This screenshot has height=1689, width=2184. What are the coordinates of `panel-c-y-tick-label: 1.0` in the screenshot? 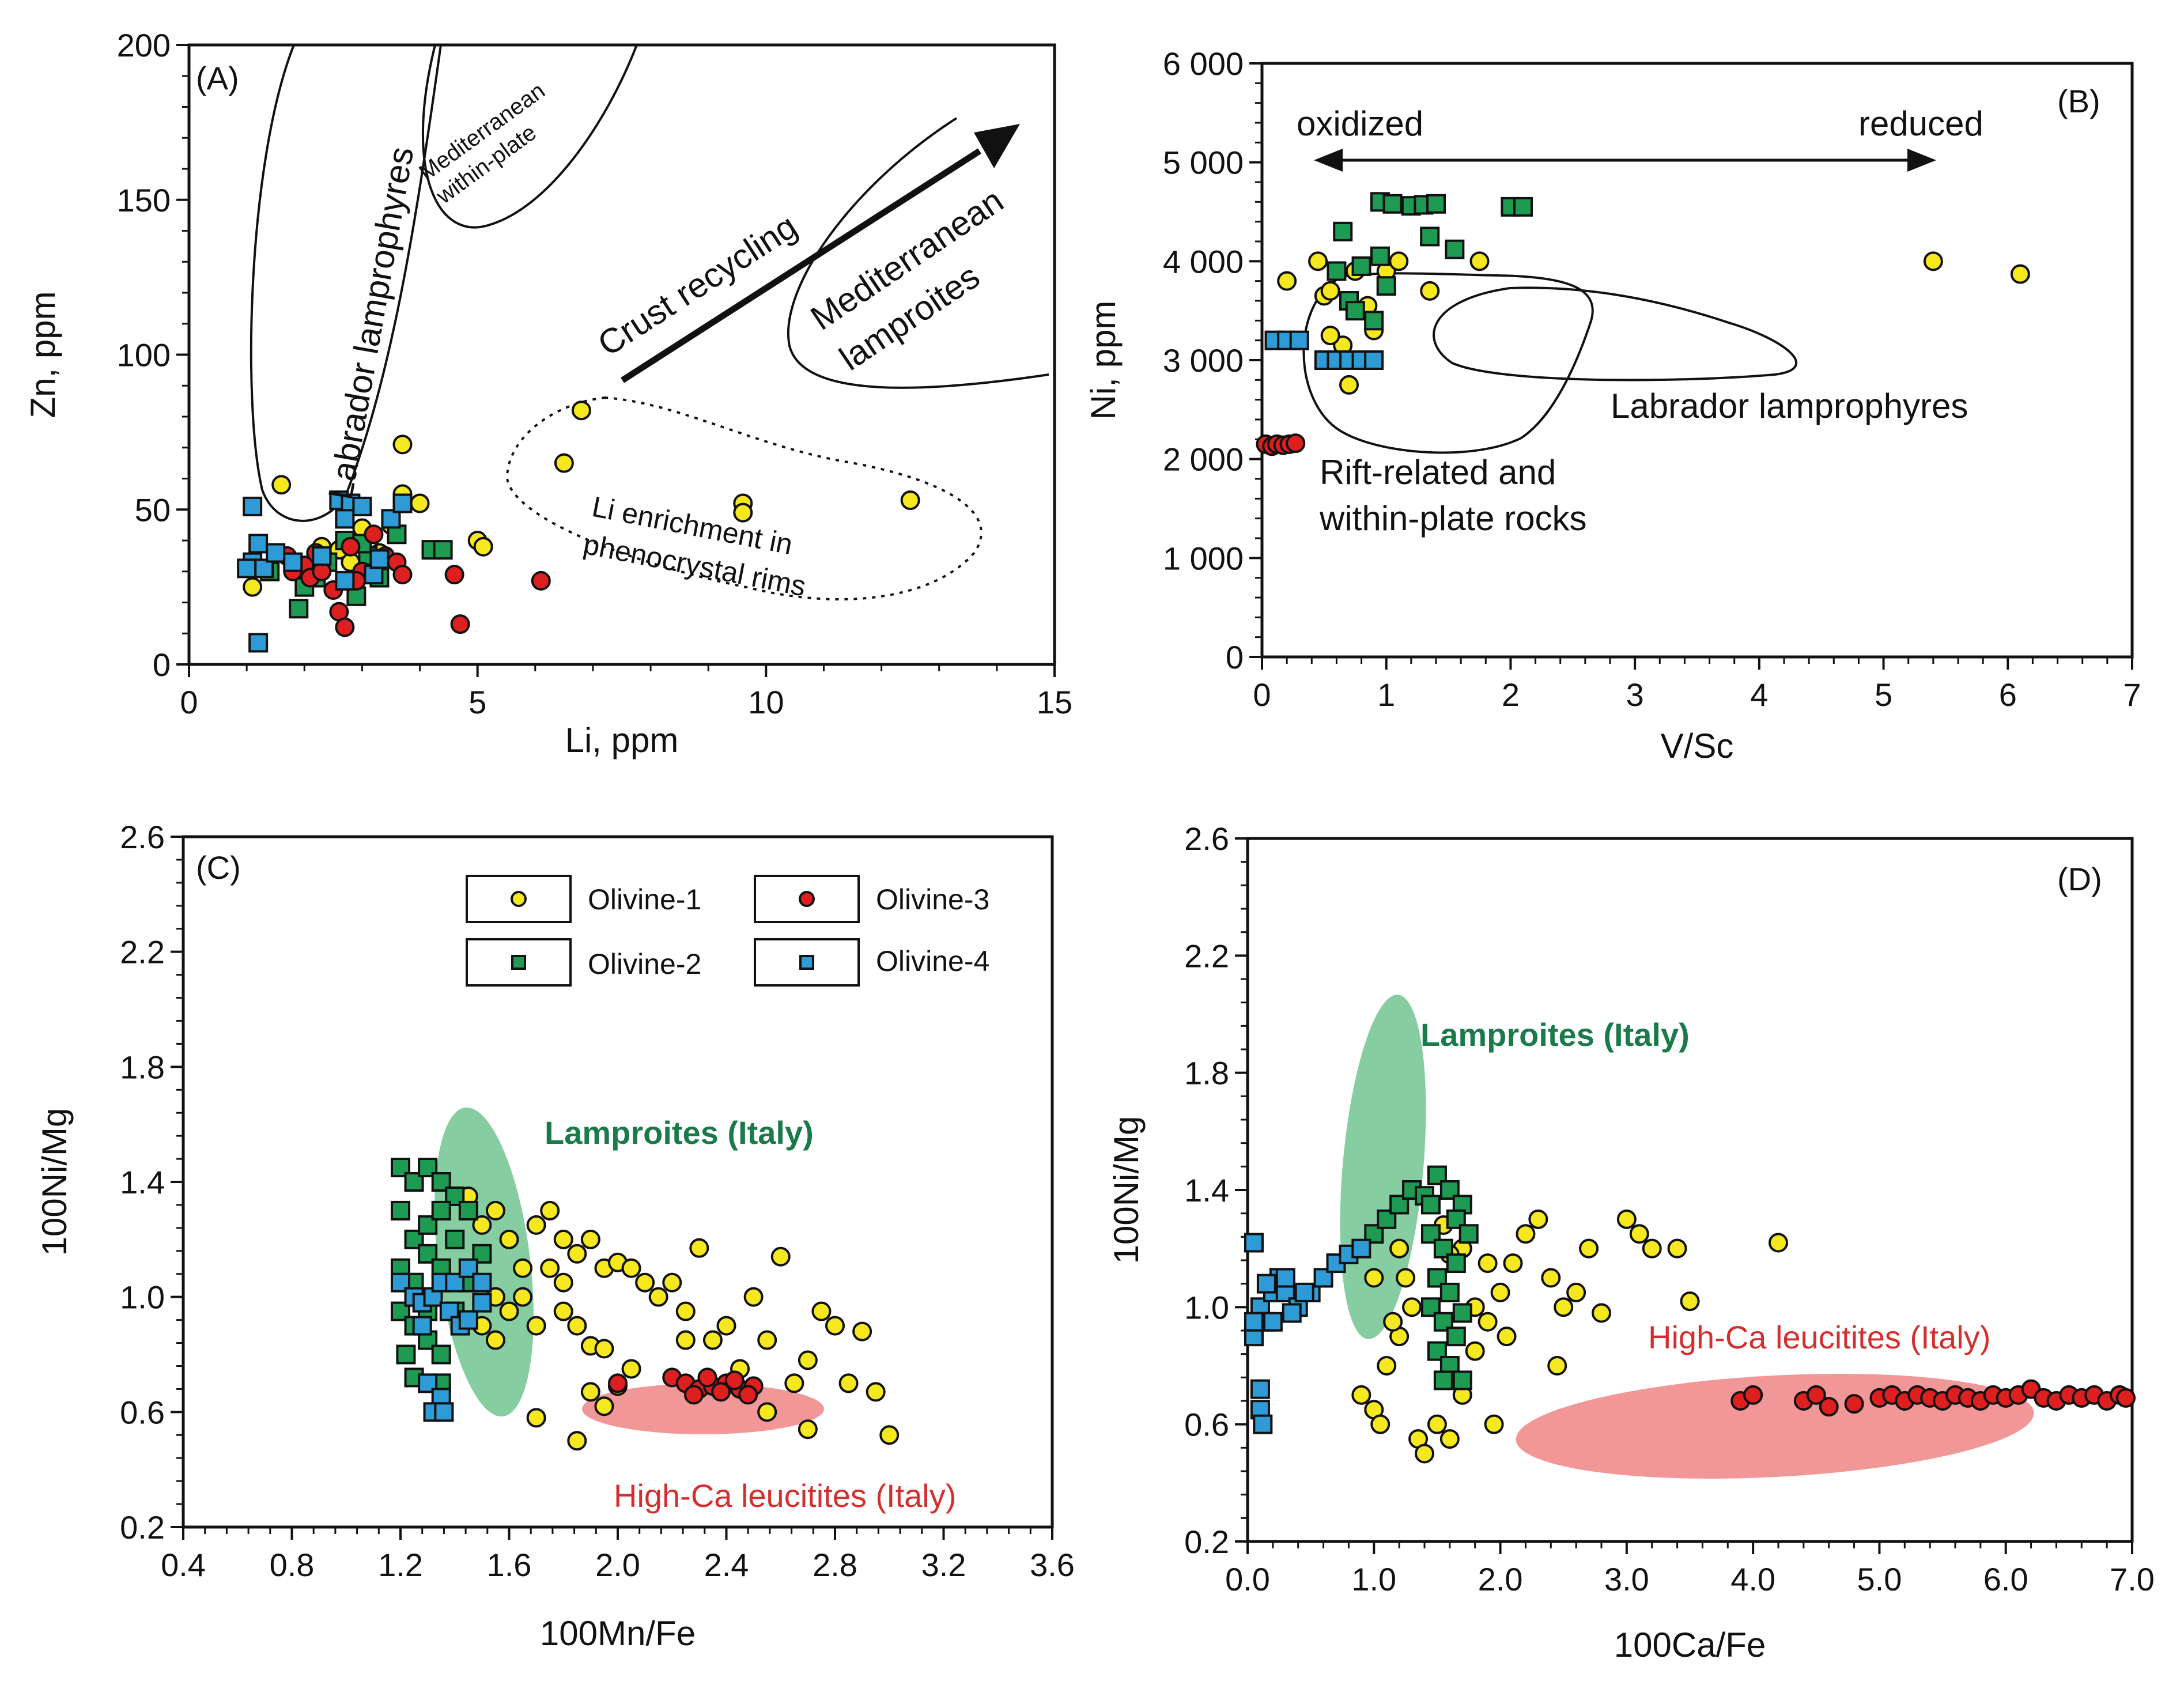 It's located at (142, 1297).